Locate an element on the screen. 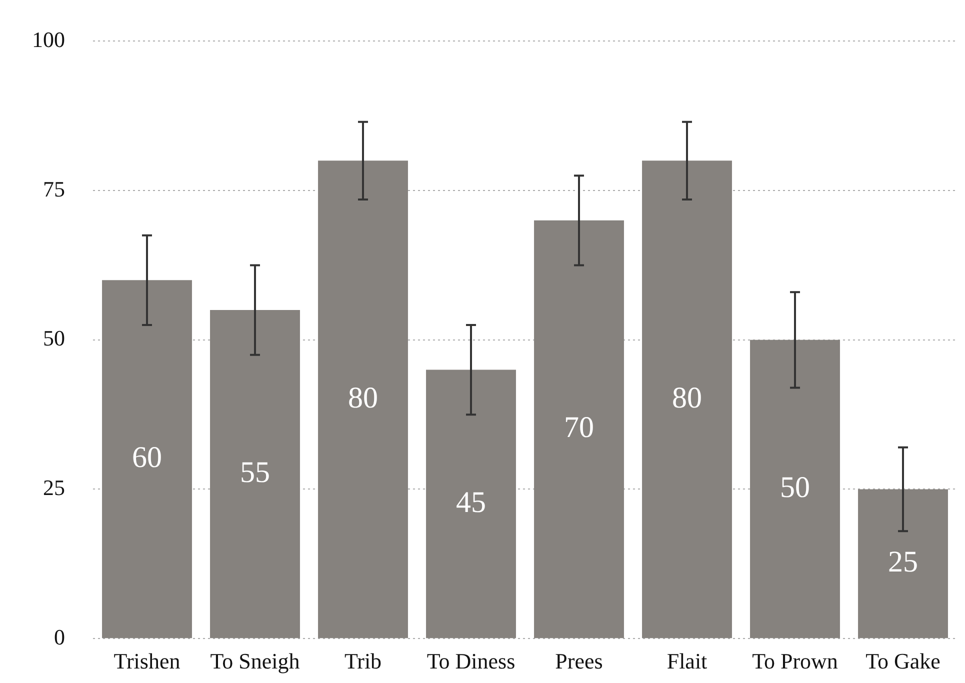  data-label: 45 is located at coordinates (471, 502).